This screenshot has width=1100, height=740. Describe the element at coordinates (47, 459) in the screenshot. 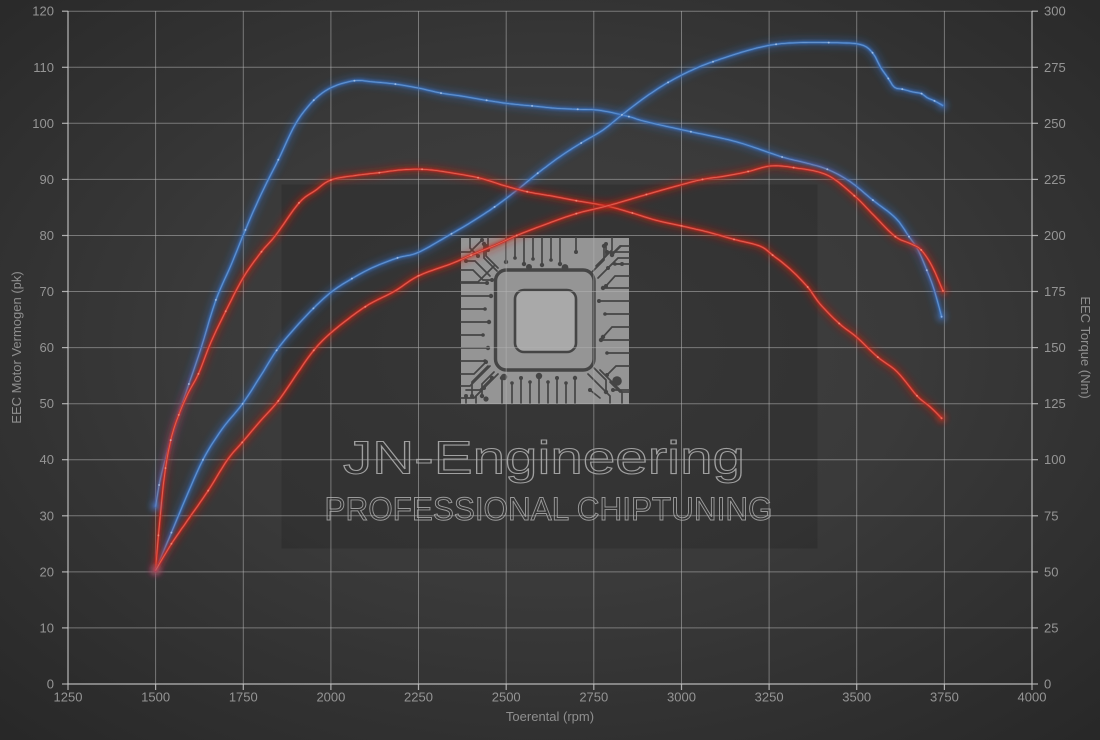

I see `svg-text: 40` at that location.